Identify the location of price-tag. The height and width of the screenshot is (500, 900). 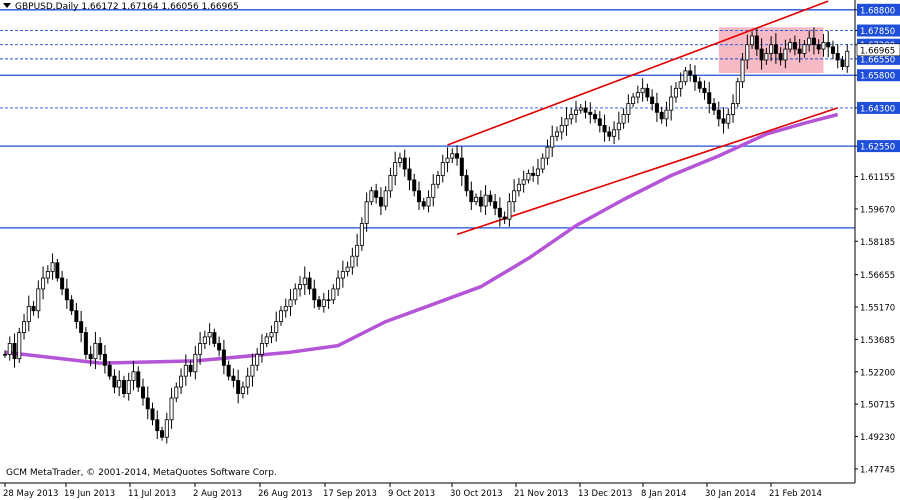
(878, 30).